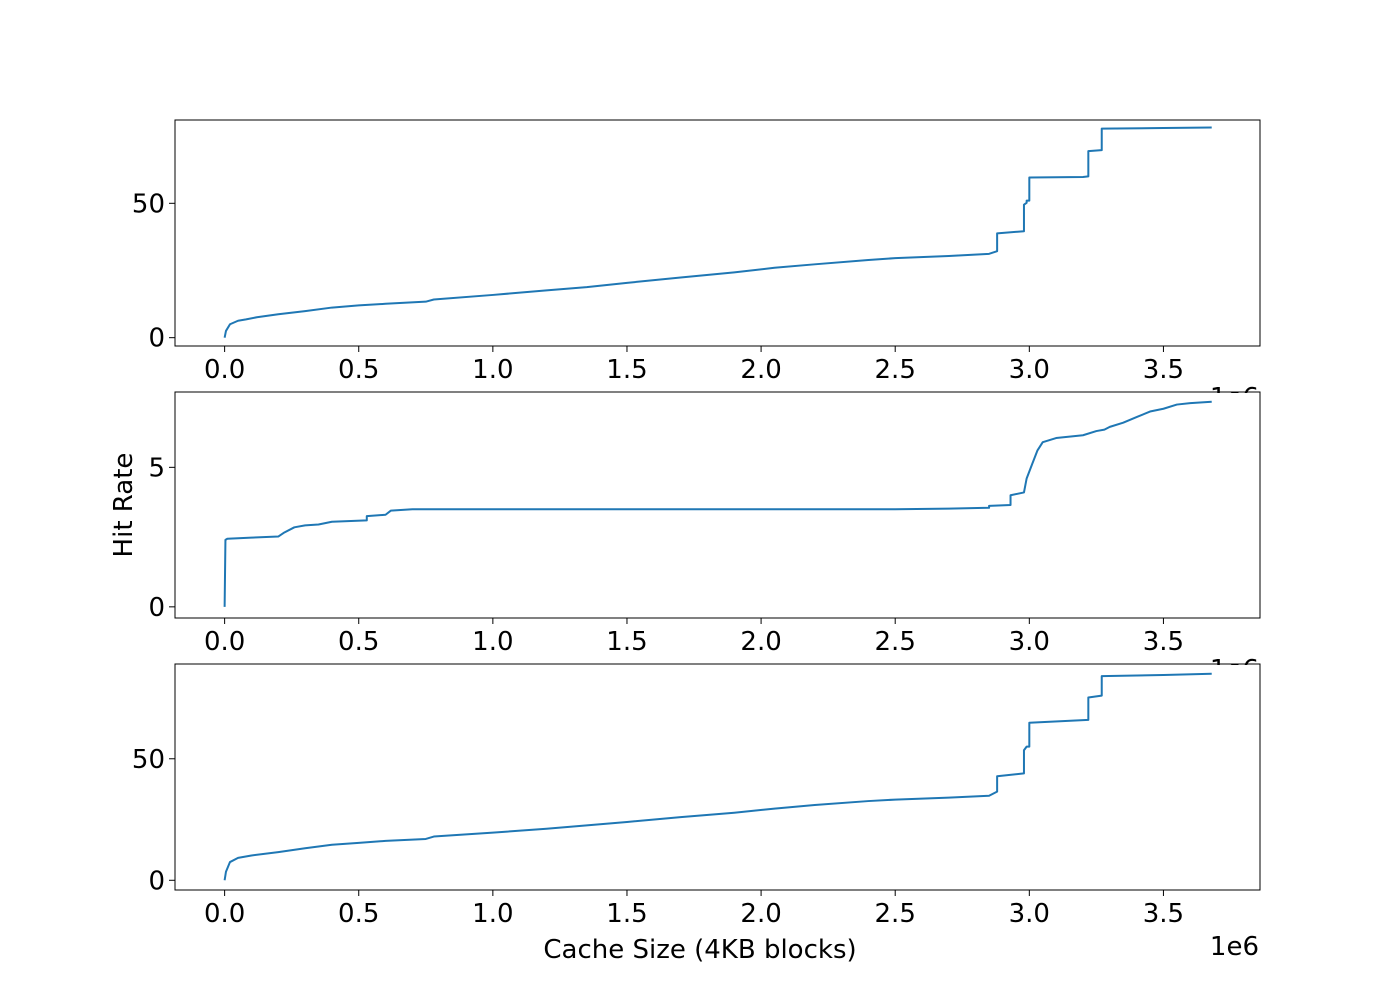 This screenshot has width=1400, height=1000. I want to click on x-ticks-bottom: 0.0 0.5 1.0 1.5 2.0 2.5 3.0 3.5, so click(694, 909).